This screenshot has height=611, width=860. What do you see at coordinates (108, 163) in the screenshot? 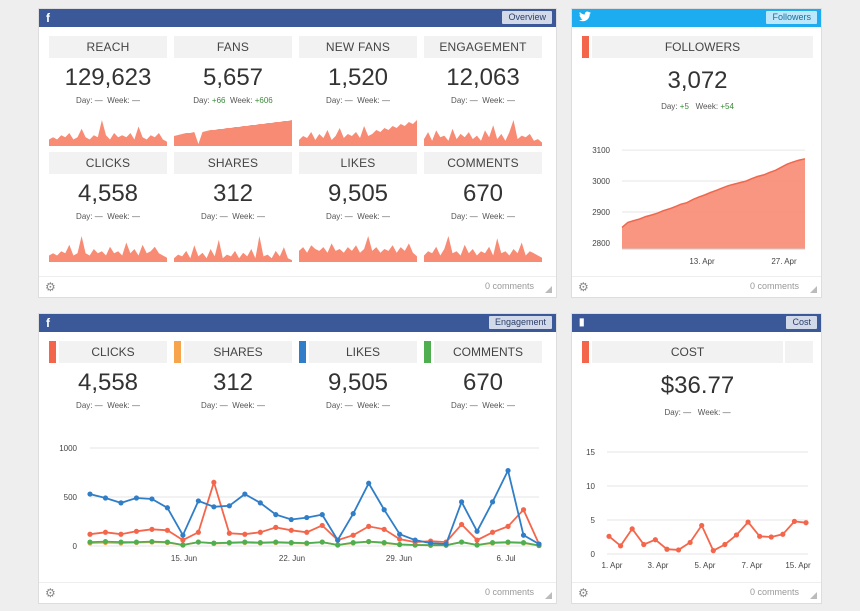
I see `metric-label: CLICKS` at bounding box center [108, 163].